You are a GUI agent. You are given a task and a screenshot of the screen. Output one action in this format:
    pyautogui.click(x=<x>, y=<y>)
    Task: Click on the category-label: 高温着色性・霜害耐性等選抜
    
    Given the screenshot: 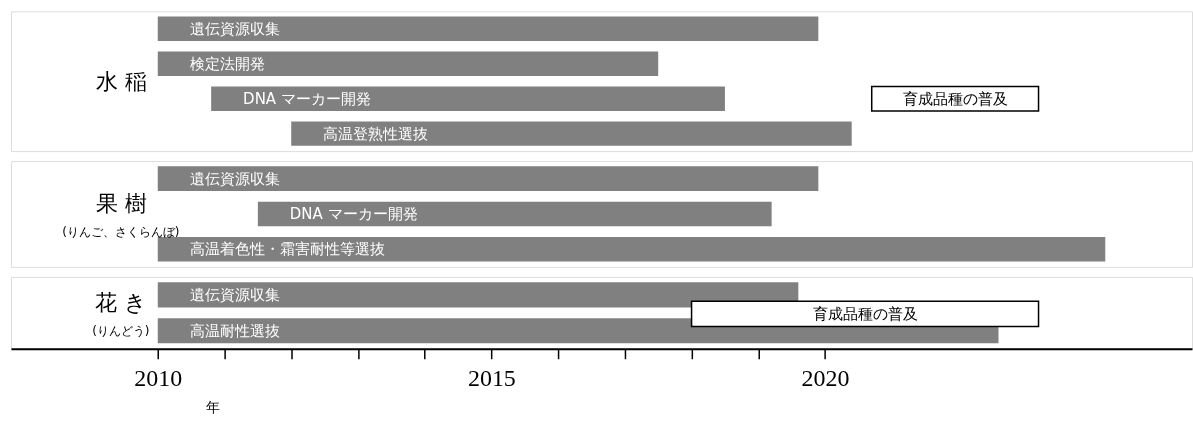 What is the action you would take?
    pyautogui.click(x=287, y=249)
    